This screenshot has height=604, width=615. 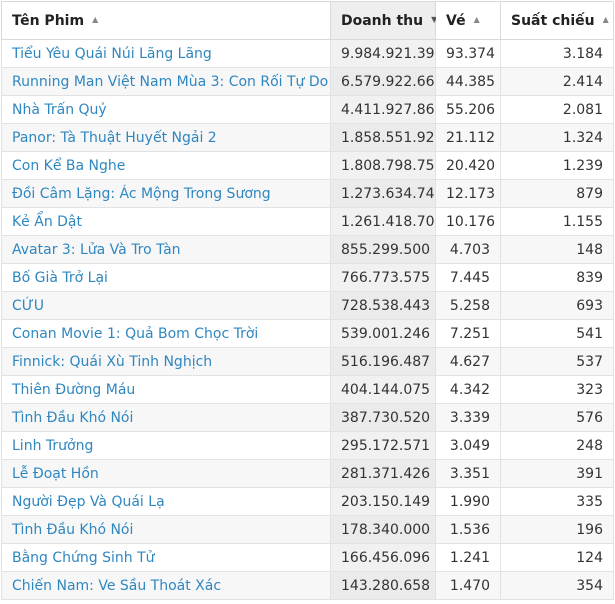 I want to click on column-header-title: Tên Phim ▲, so click(x=166, y=20).